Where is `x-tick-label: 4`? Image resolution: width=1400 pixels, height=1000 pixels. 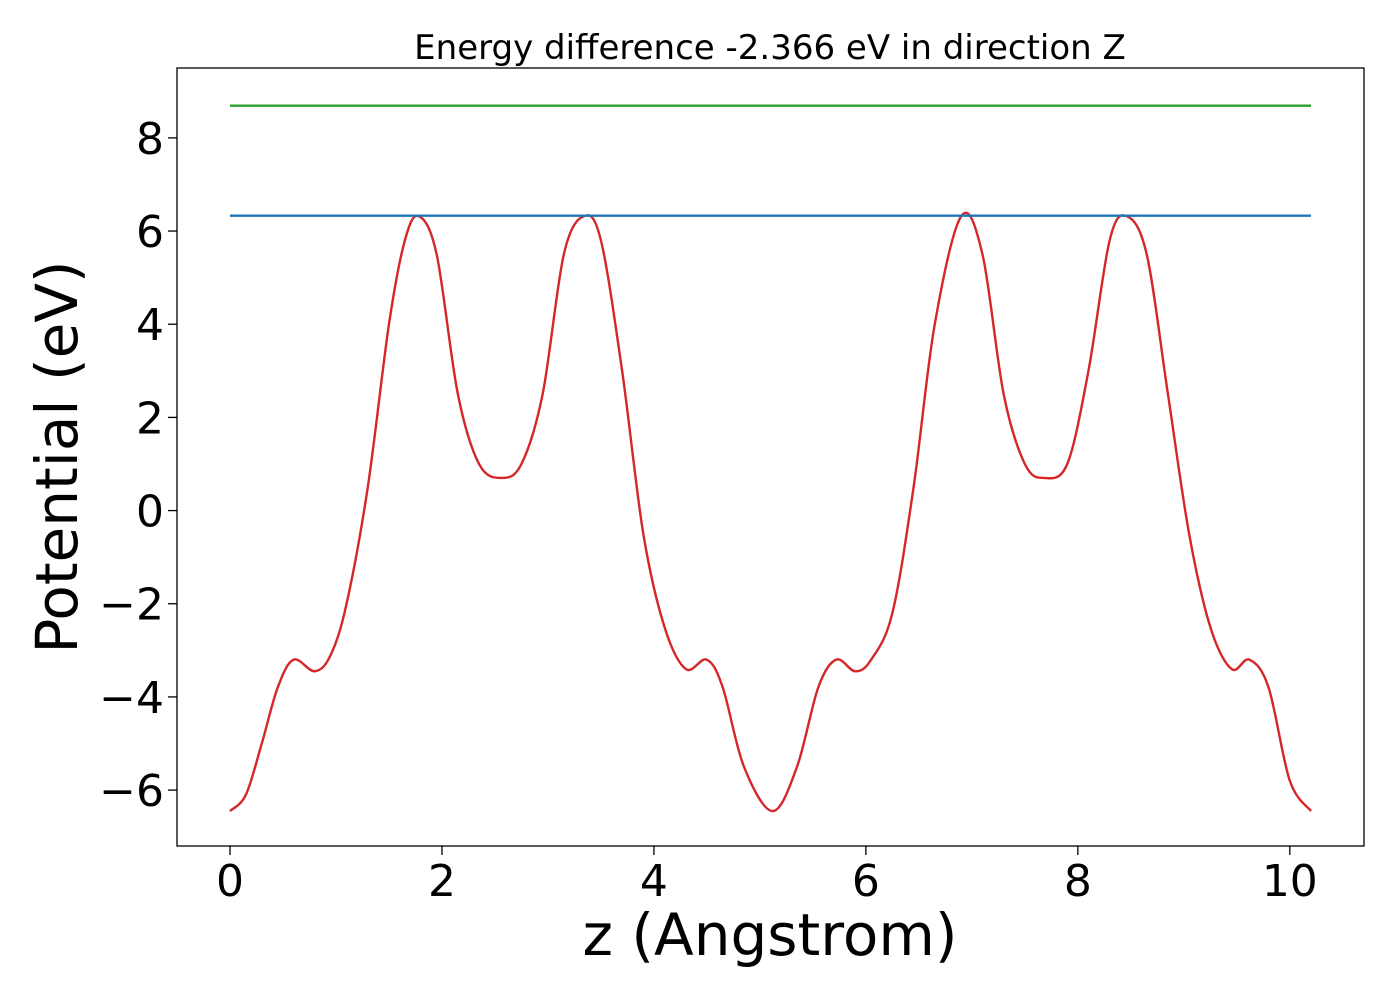 x-tick-label: 4 is located at coordinates (654, 881).